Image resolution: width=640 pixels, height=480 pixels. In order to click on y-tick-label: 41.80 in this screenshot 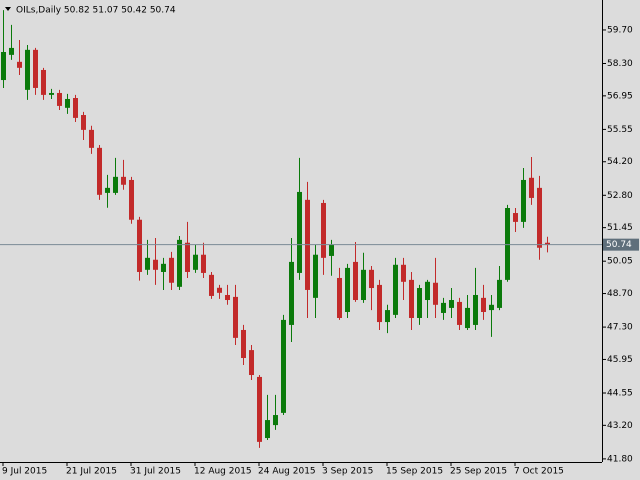, I will do `click(620, 459)`.